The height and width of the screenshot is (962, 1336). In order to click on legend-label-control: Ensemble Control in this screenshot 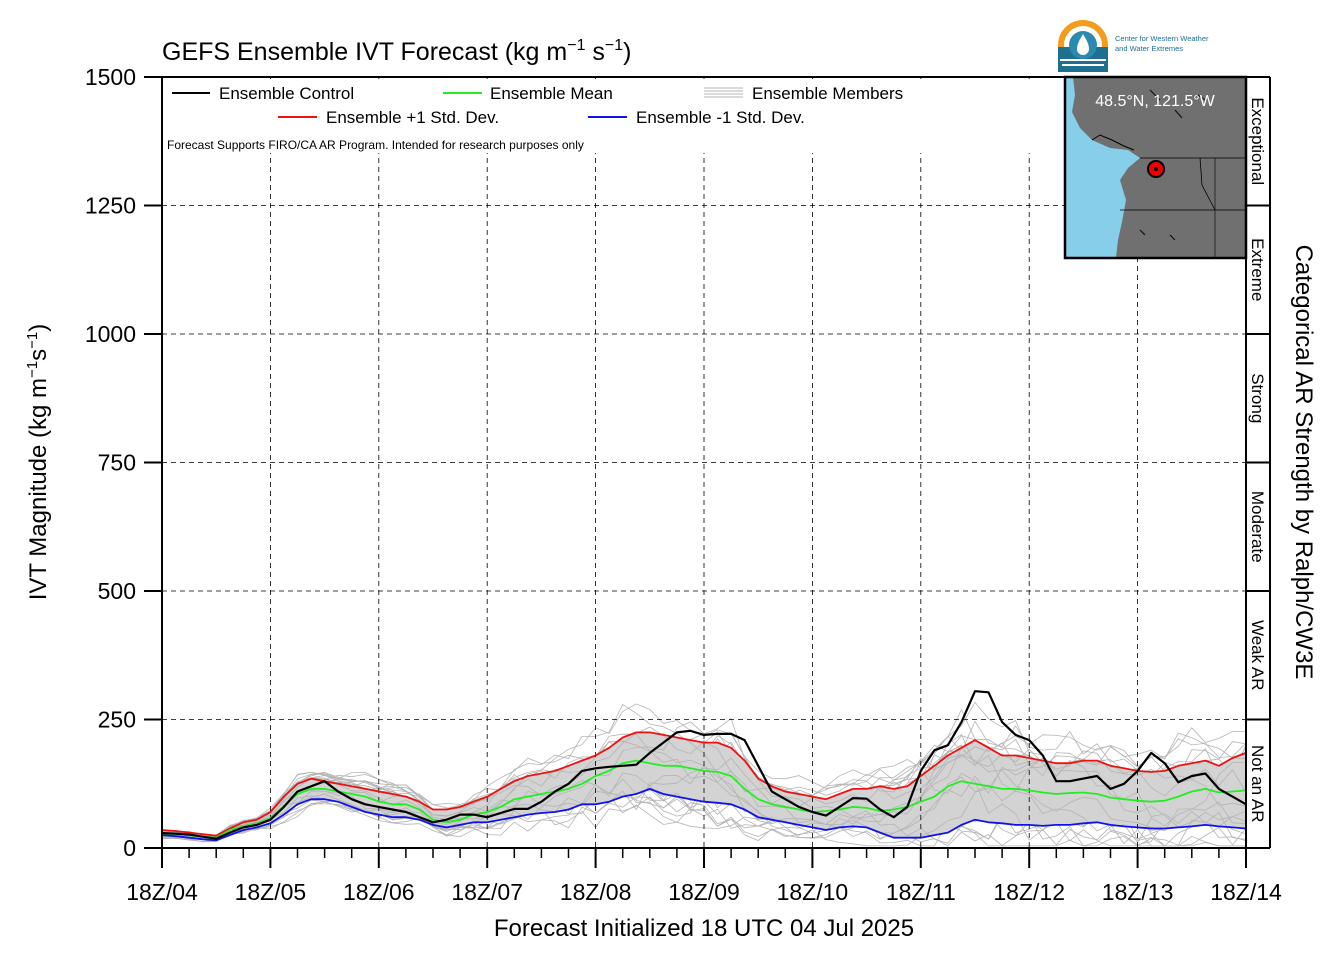, I will do `click(286, 93)`.